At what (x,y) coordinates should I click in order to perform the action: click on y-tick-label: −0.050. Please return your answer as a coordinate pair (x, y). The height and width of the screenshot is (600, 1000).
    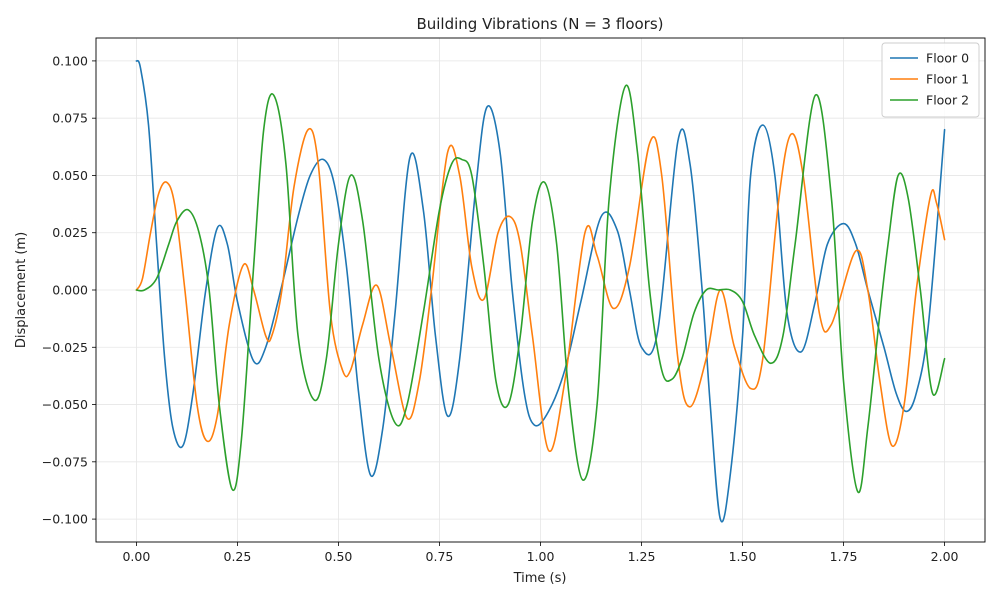
    Looking at the image, I should click on (65, 404).